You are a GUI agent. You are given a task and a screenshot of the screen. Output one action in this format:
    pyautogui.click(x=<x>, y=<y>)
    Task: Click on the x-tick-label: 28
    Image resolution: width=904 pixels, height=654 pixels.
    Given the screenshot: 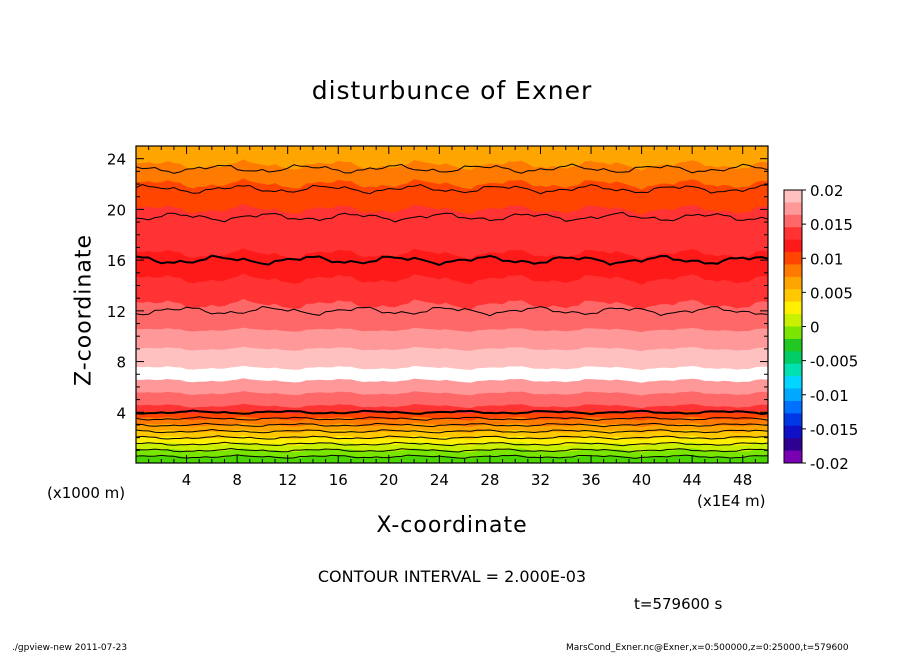 What is the action you would take?
    pyautogui.click(x=489, y=480)
    